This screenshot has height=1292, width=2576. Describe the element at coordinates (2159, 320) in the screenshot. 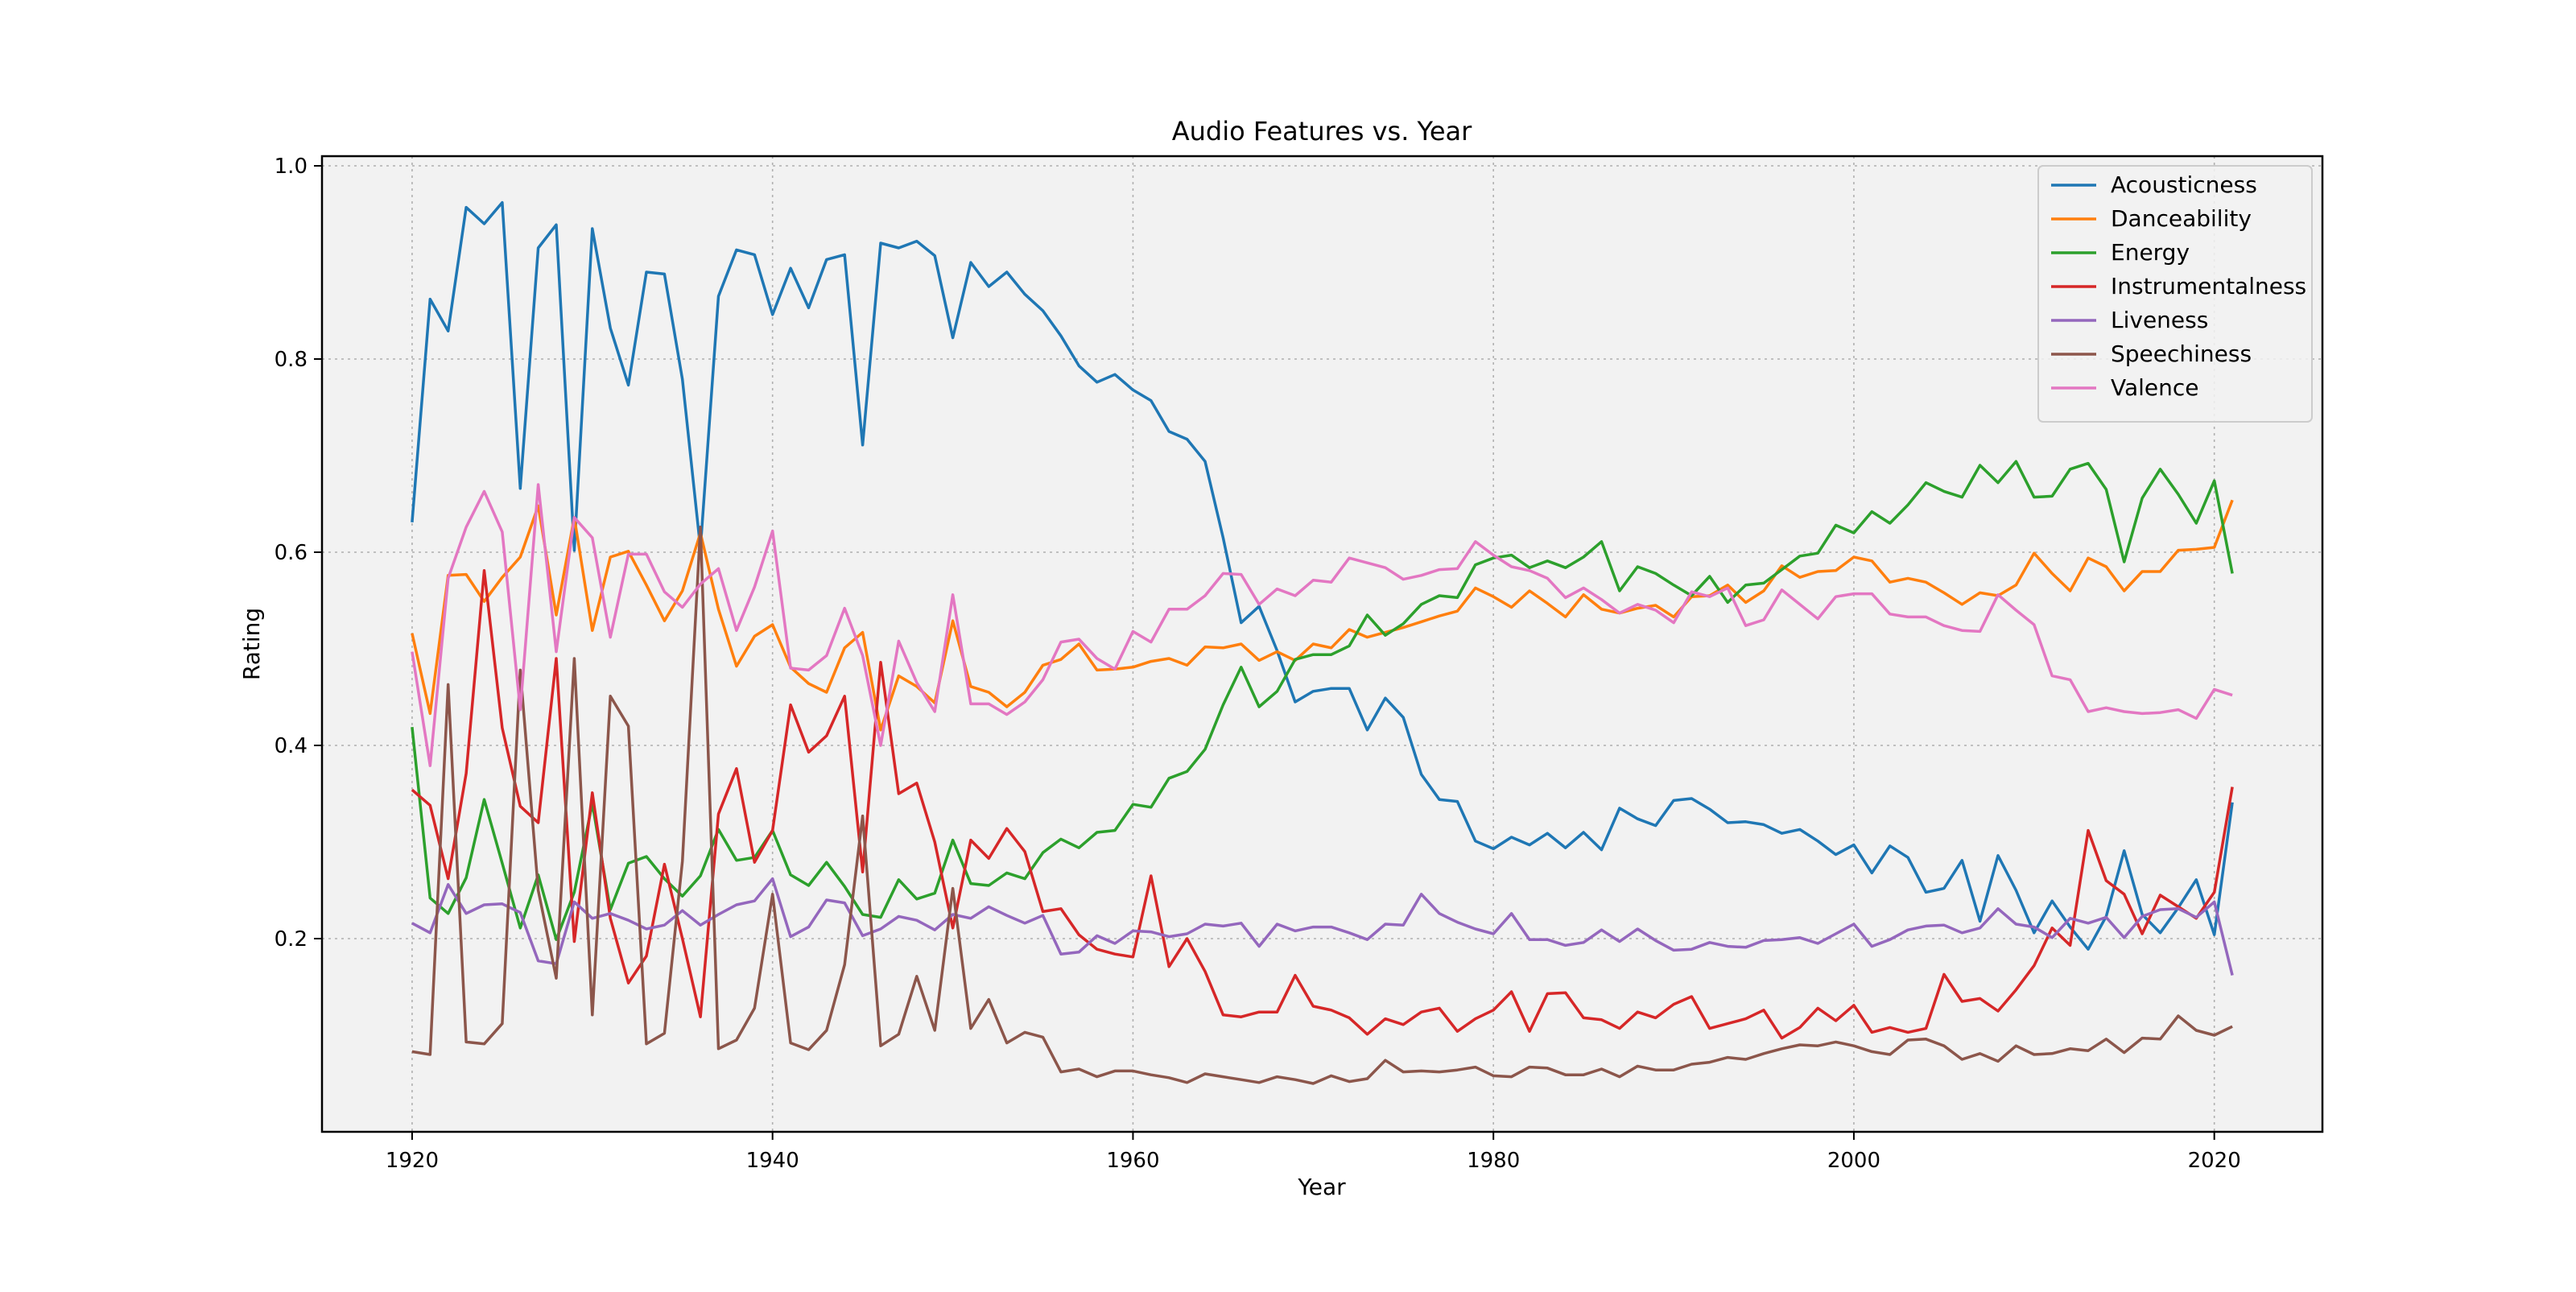

I see `legend-label: Liveness` at that location.